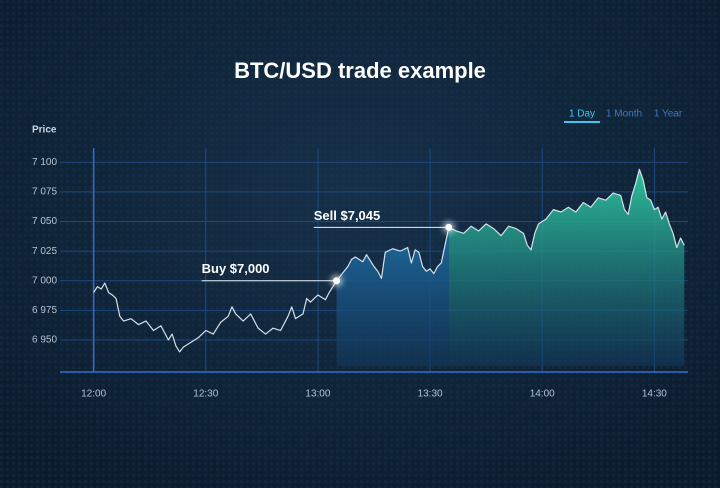  I want to click on active-tab-underline, so click(582, 122).